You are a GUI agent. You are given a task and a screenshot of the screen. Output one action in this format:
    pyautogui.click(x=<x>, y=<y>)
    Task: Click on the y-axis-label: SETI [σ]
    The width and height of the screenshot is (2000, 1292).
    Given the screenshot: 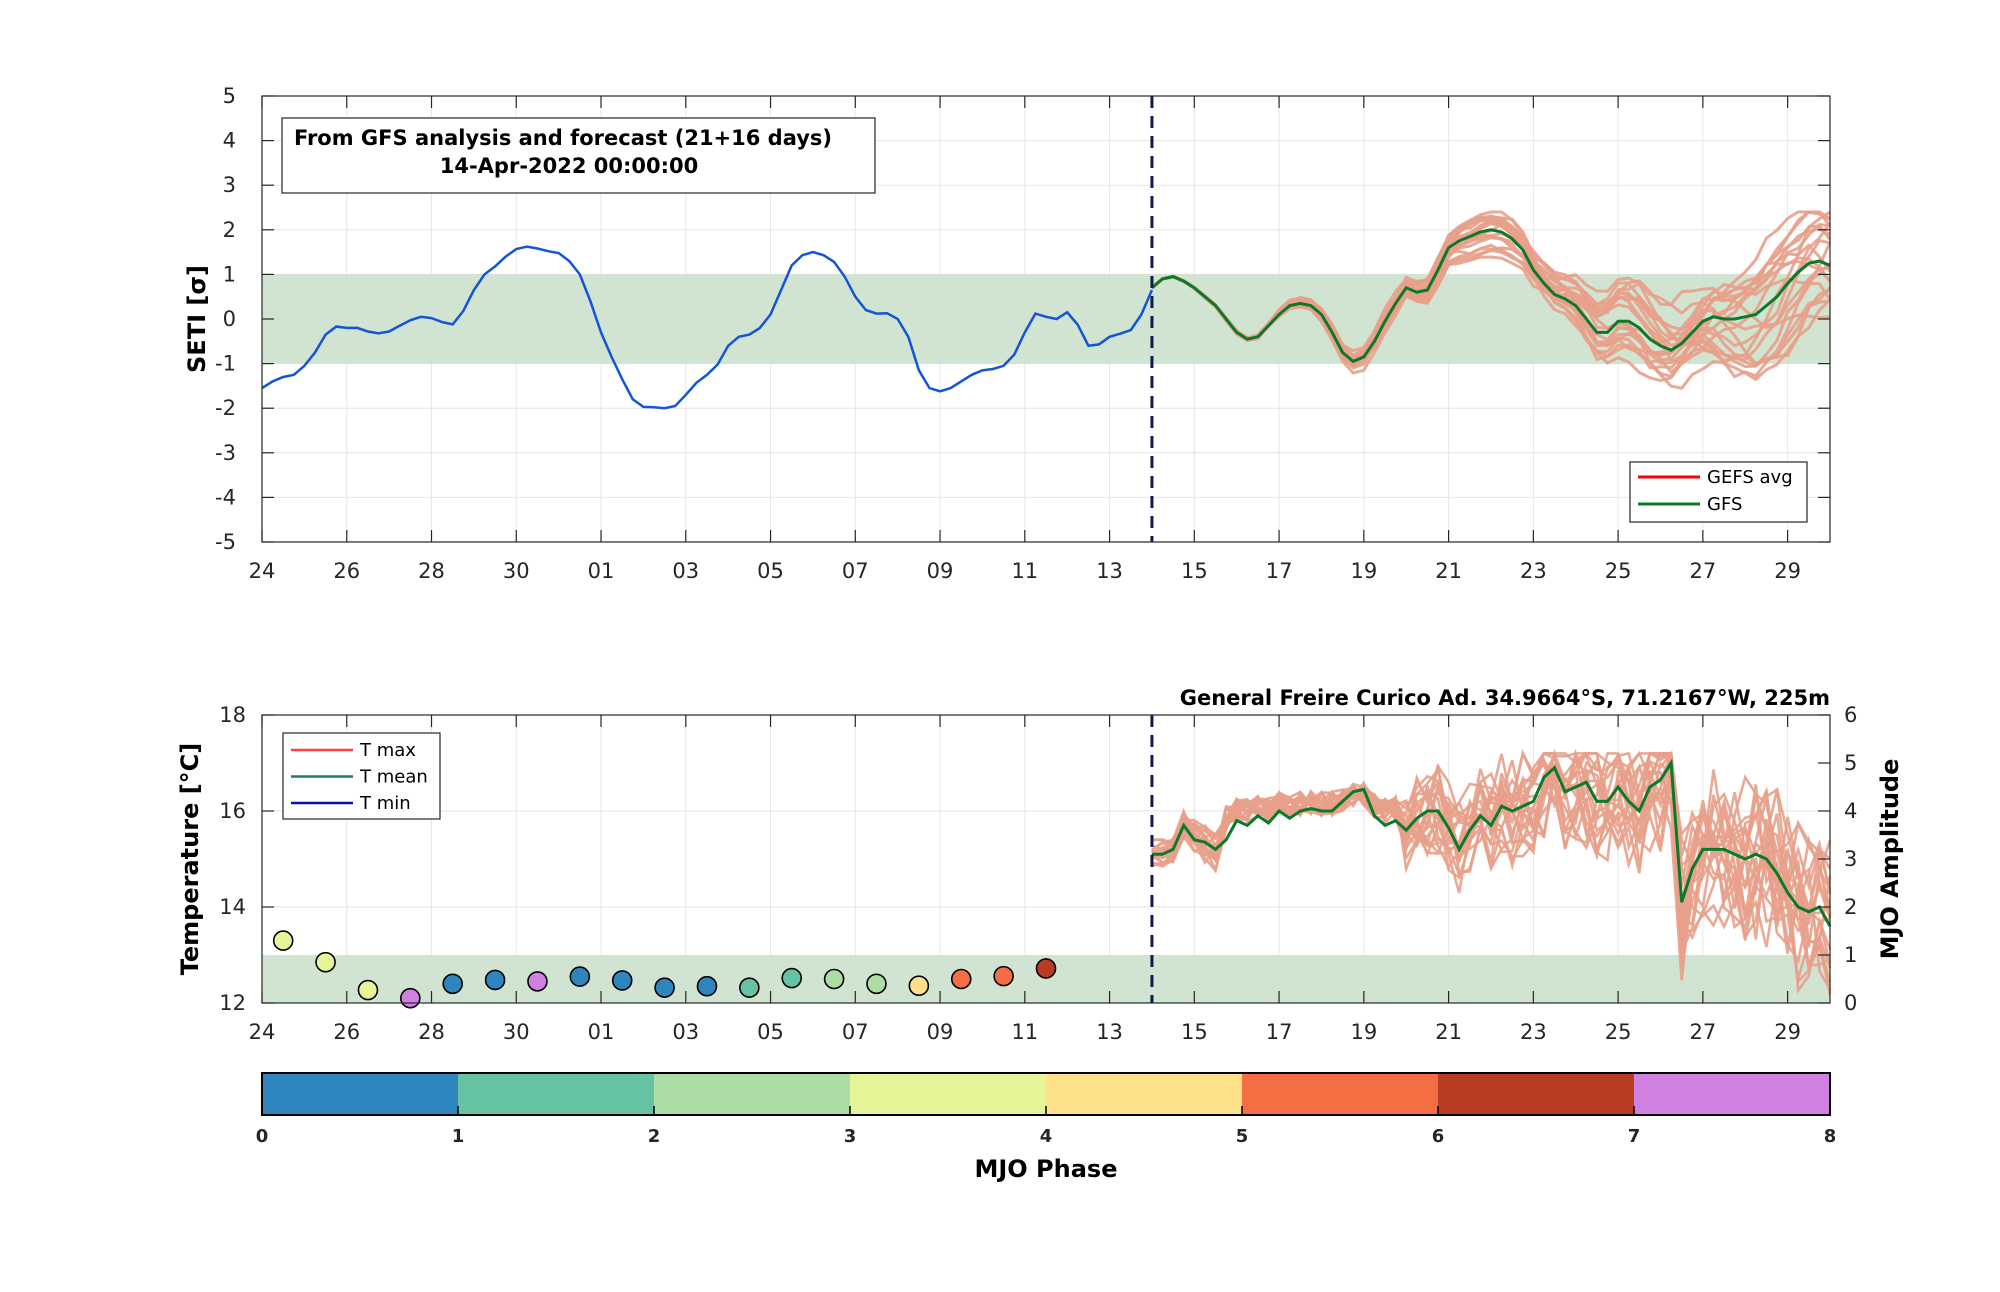 What is the action you would take?
    pyautogui.click(x=197, y=319)
    